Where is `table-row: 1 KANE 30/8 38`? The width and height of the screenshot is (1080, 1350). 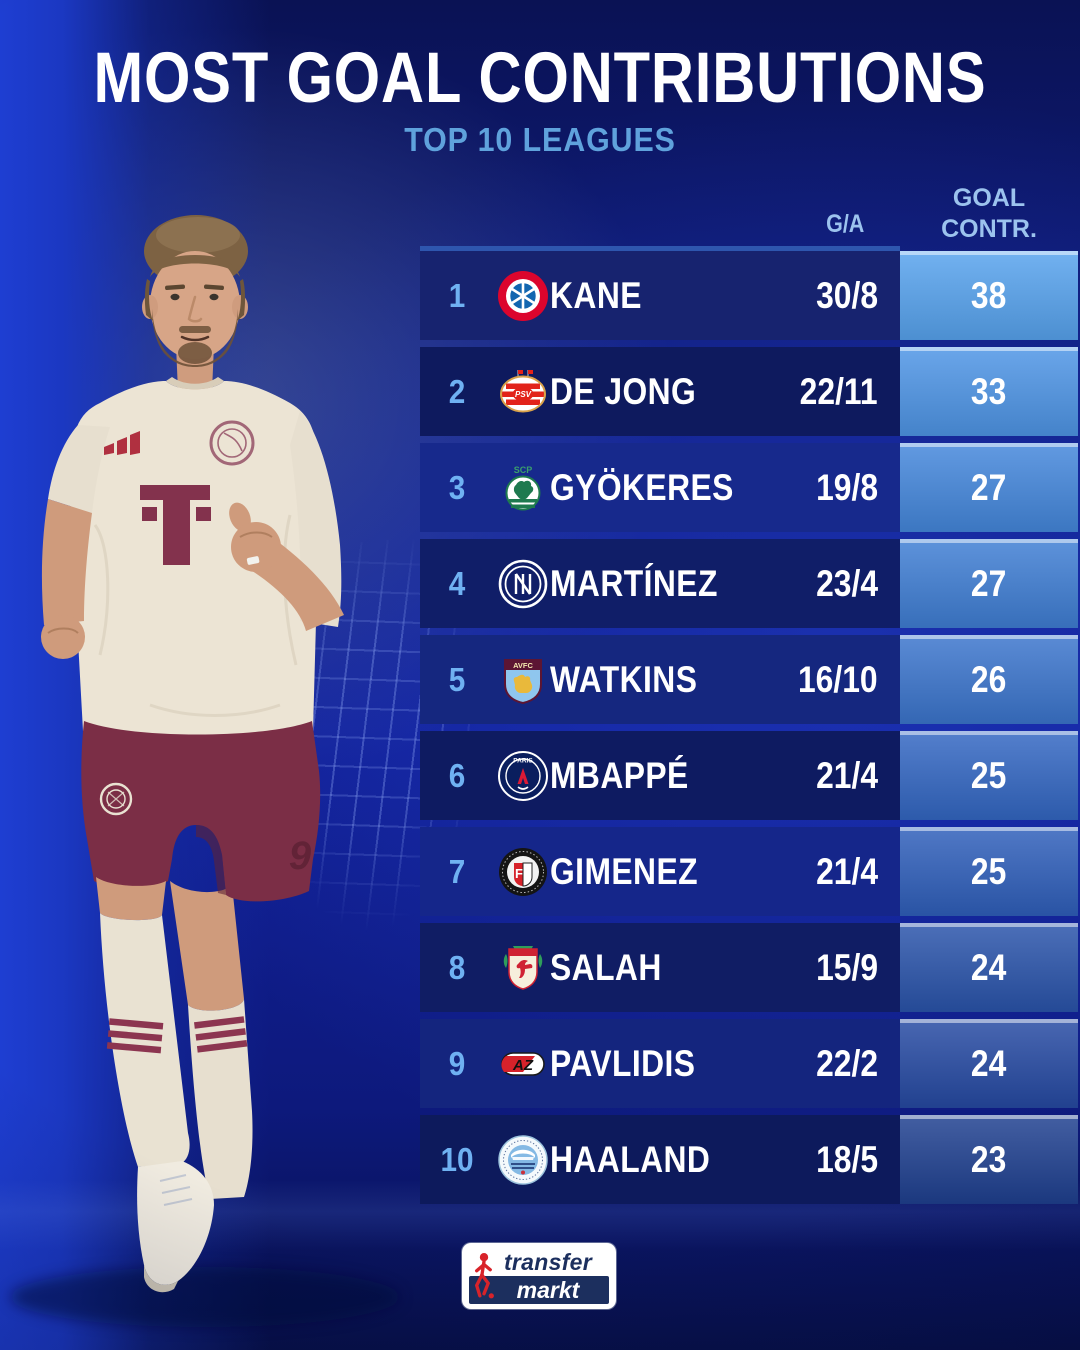 table-row: 1 KANE 30/8 38 is located at coordinates (749, 295).